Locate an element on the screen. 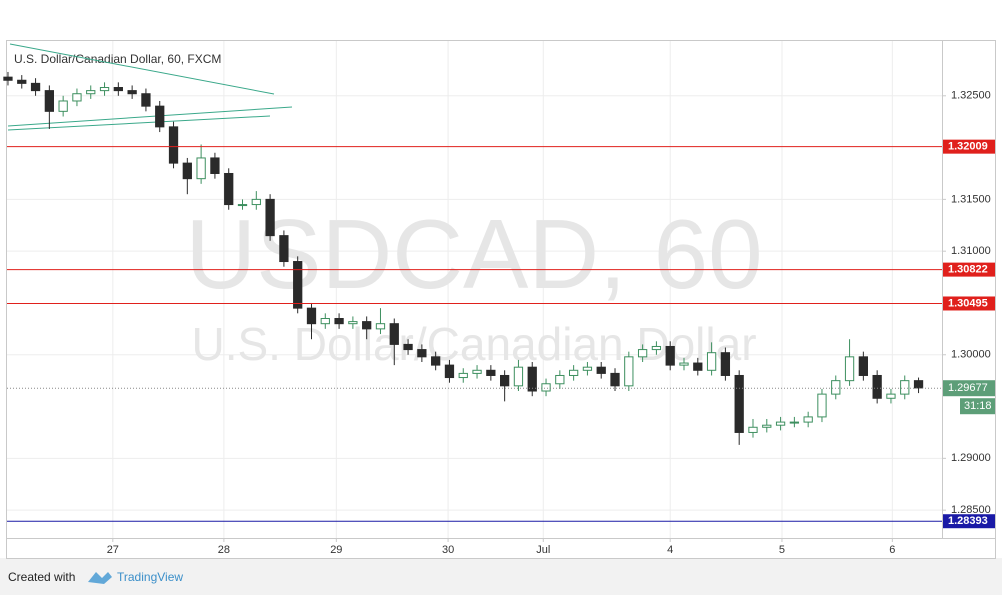  footer-bar is located at coordinates (501, 576).